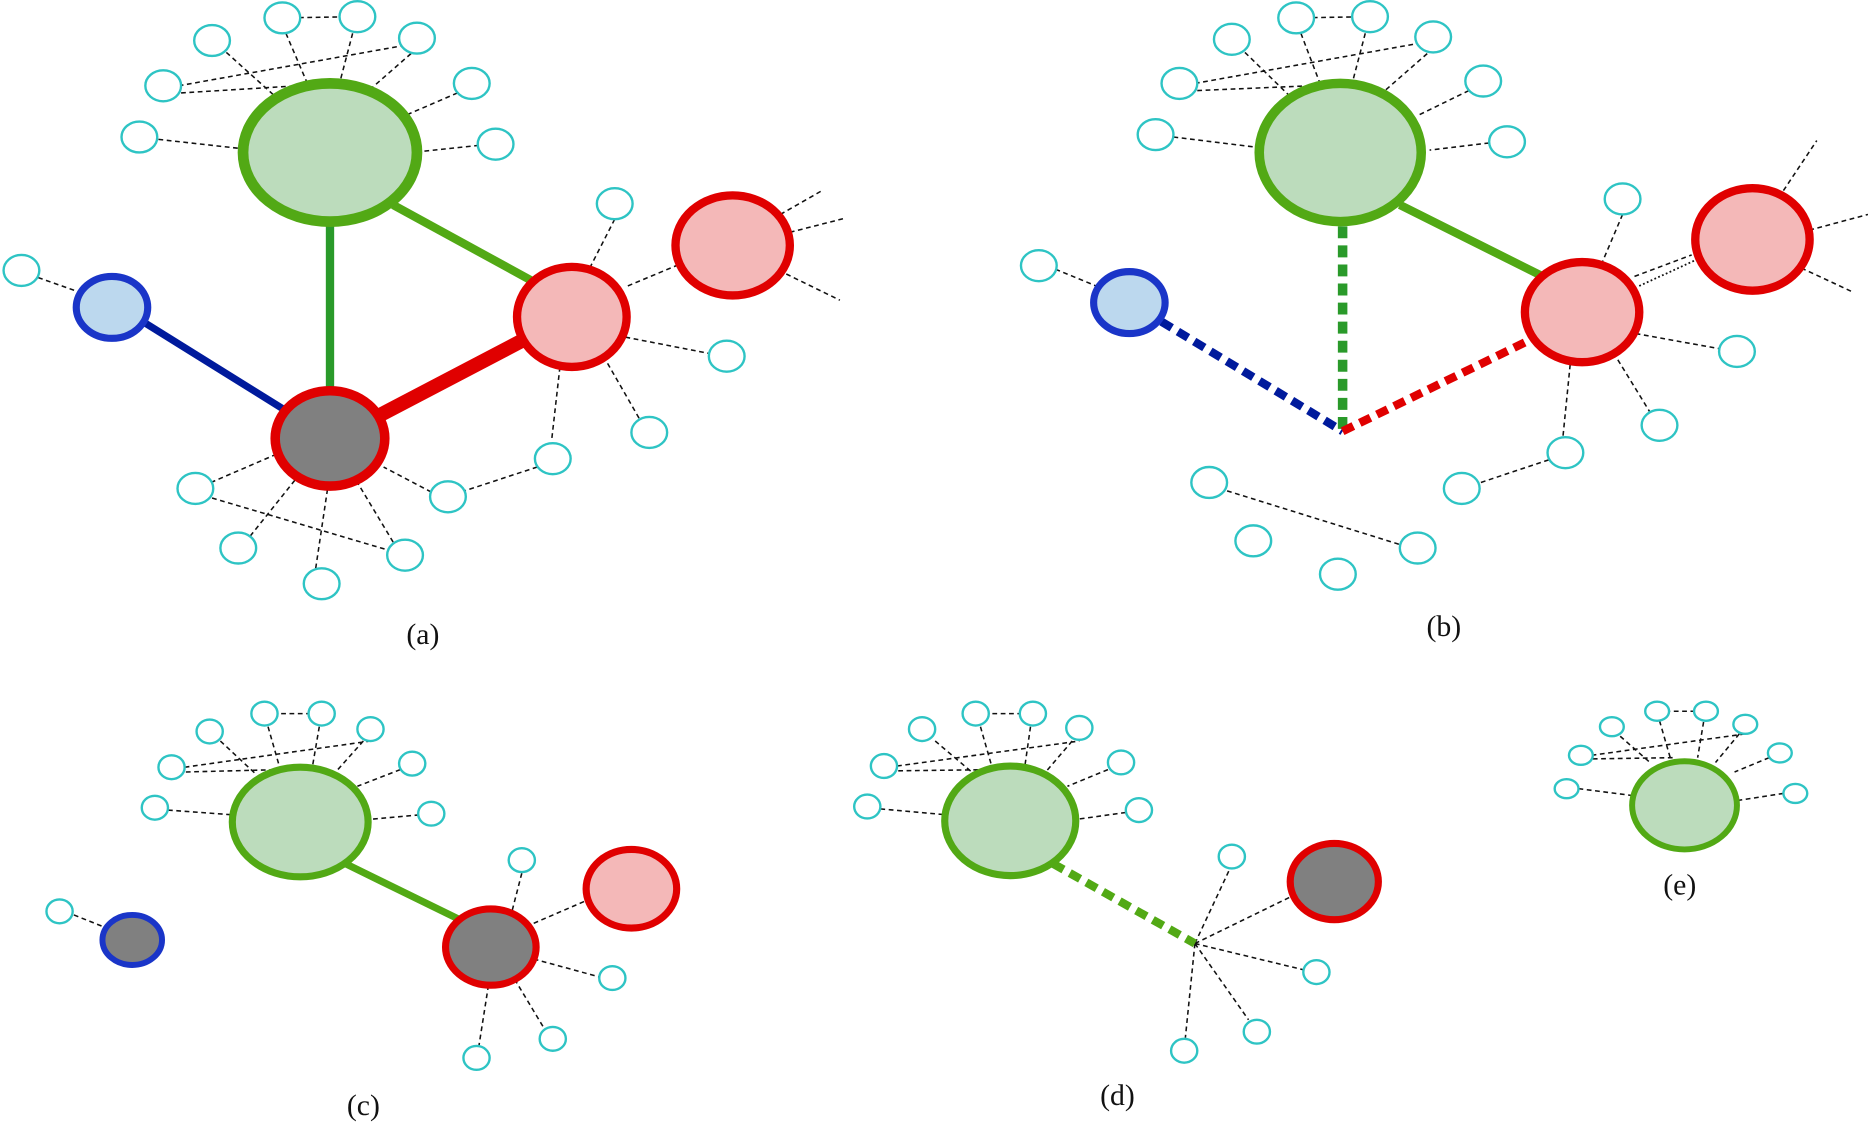 This screenshot has width=1868, height=1127. I want to click on panel-e: (e), so click(1681, 800).